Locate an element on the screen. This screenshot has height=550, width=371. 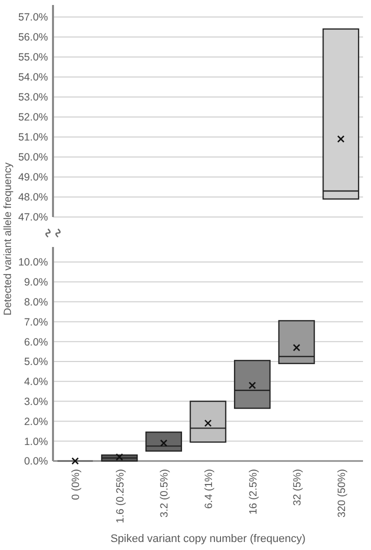
x-tick-label: 16 (2.5%) is located at coordinates (253, 492).